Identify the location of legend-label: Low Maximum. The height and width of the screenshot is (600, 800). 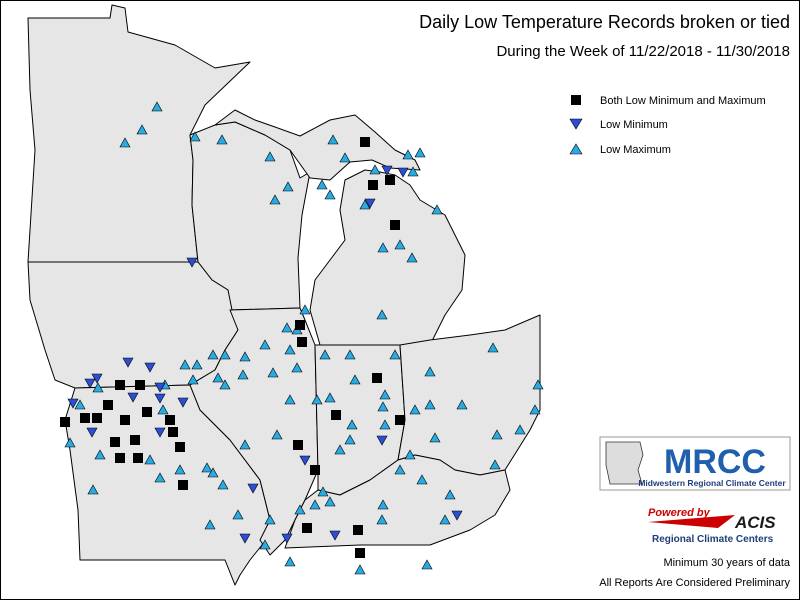
(635, 150).